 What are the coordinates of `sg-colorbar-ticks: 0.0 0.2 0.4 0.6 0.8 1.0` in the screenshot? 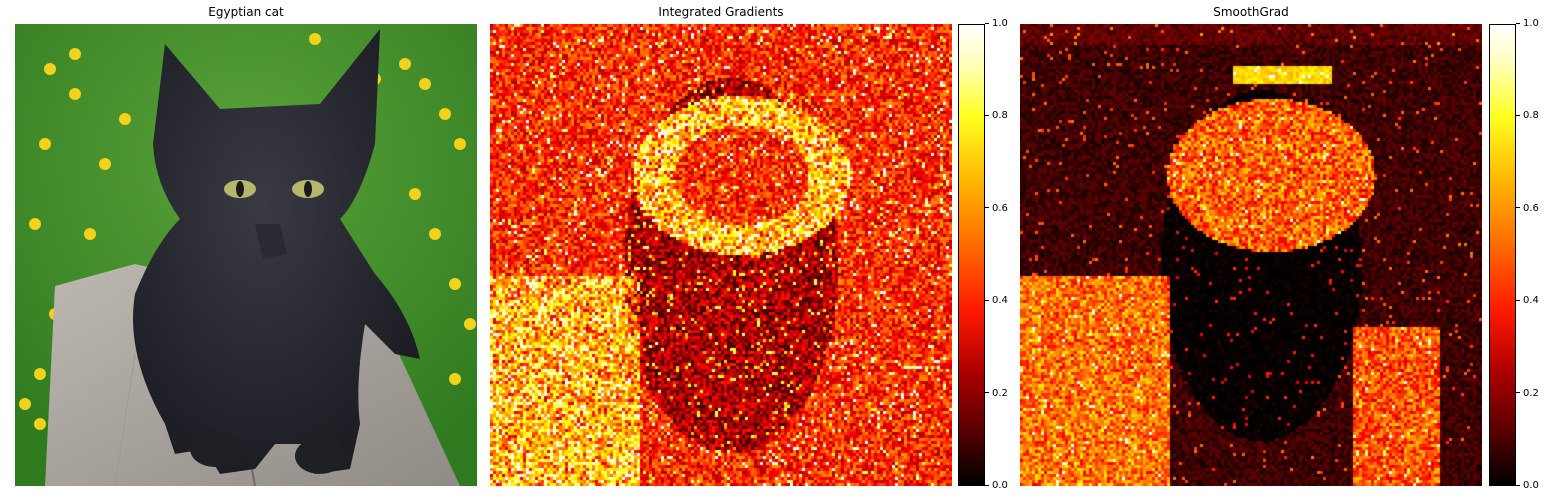 It's located at (1533, 255).